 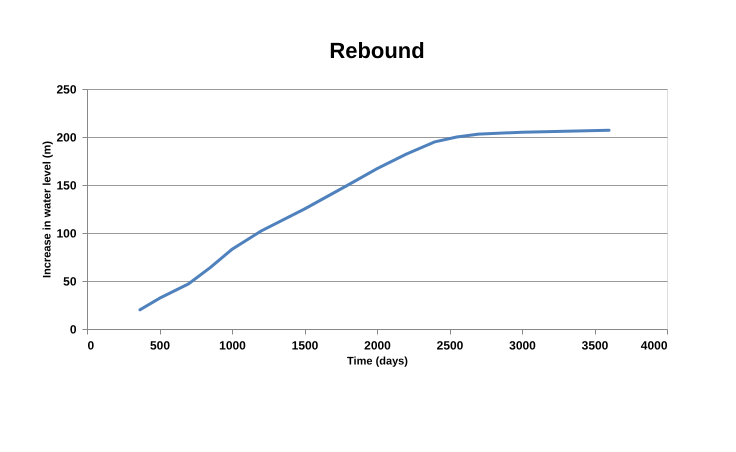 I want to click on x-tick-label: 1000, so click(x=232, y=345).